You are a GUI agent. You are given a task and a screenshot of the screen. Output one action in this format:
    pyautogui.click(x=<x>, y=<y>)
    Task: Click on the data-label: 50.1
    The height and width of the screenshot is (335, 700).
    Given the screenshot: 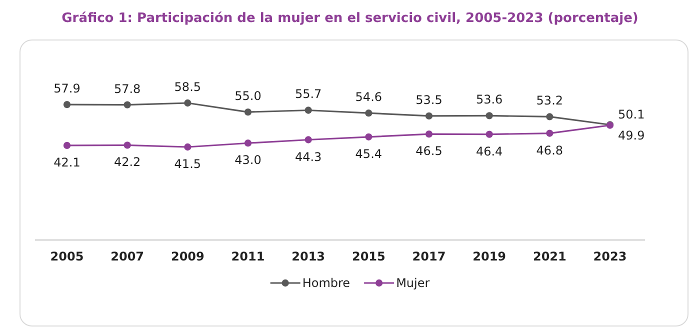 What is the action you would take?
    pyautogui.click(x=631, y=115)
    